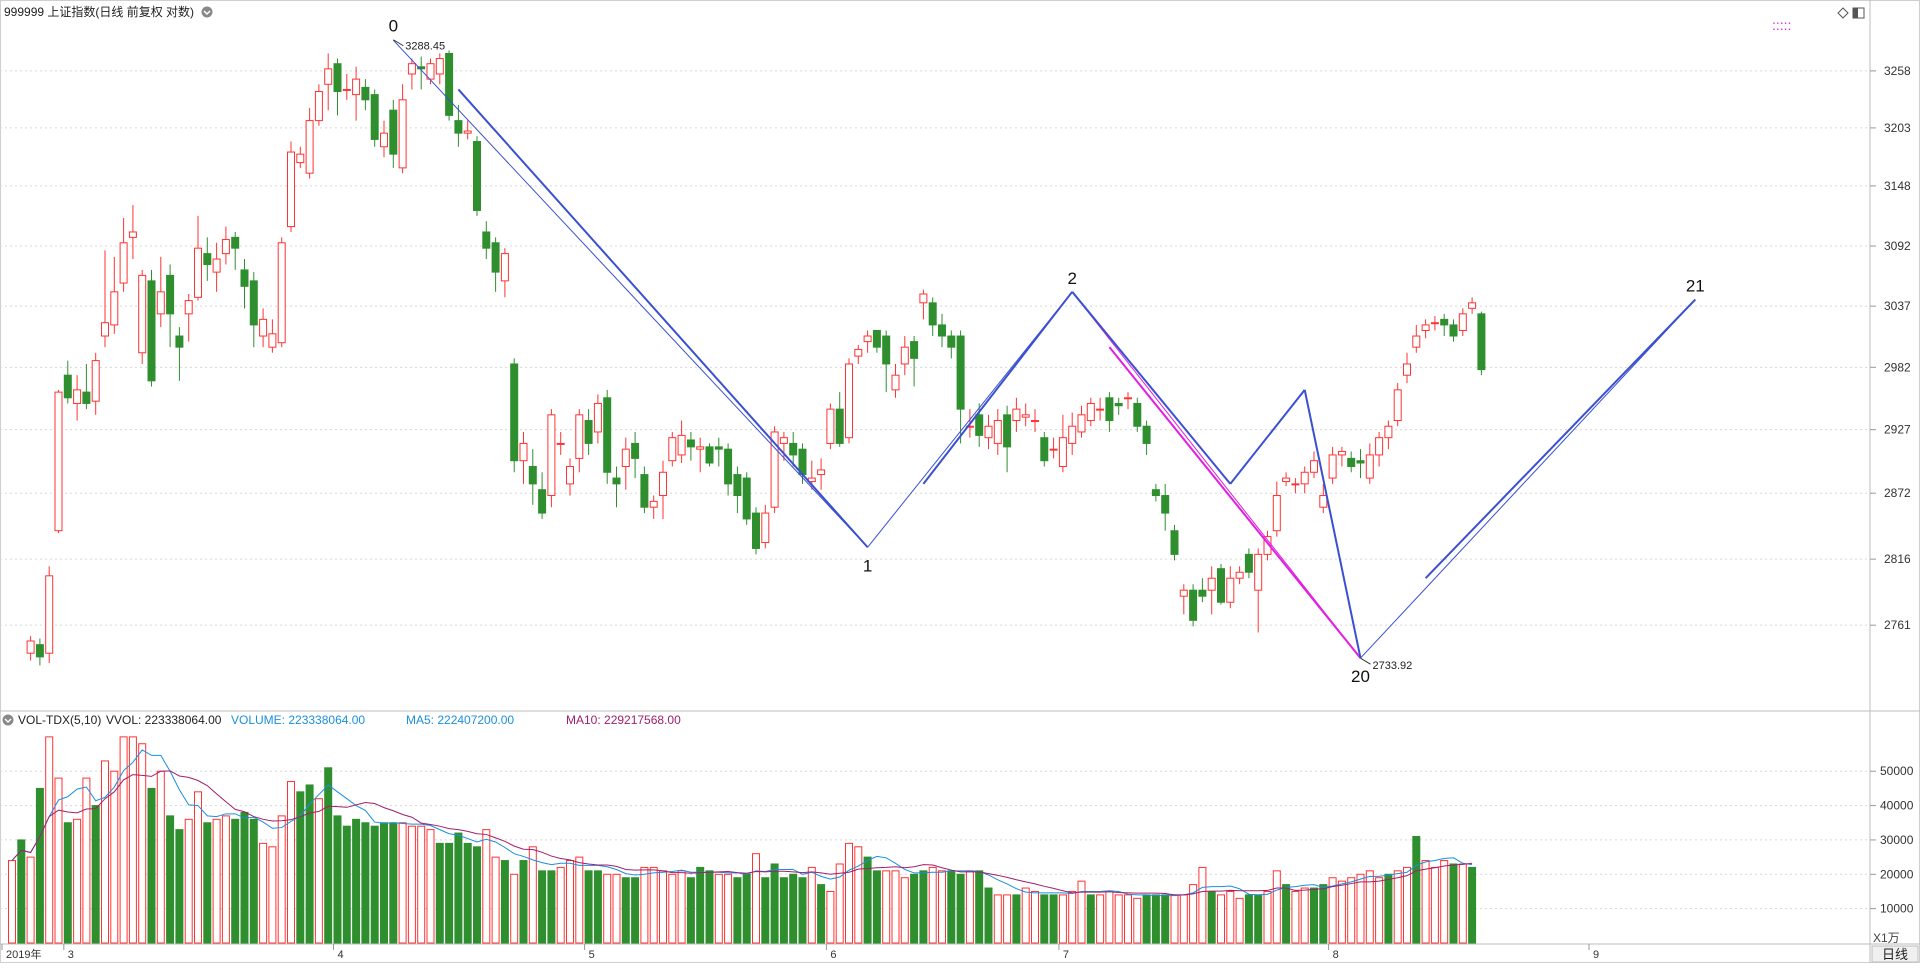 The width and height of the screenshot is (1920, 968). Describe the element at coordinates (1858, 13) in the screenshot. I see `panel-toggle-icon` at that location.